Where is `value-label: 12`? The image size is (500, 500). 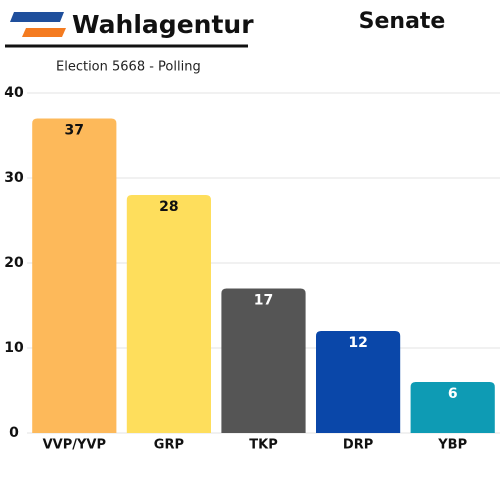 value-label: 12 is located at coordinates (357, 343).